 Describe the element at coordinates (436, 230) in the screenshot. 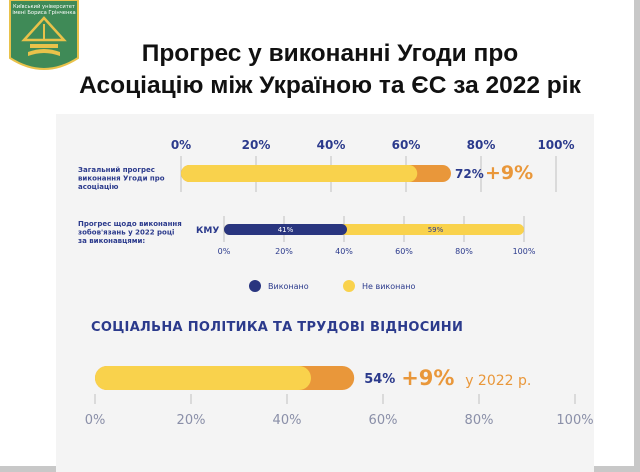

I see `not-done-data-label: 59%` at that location.